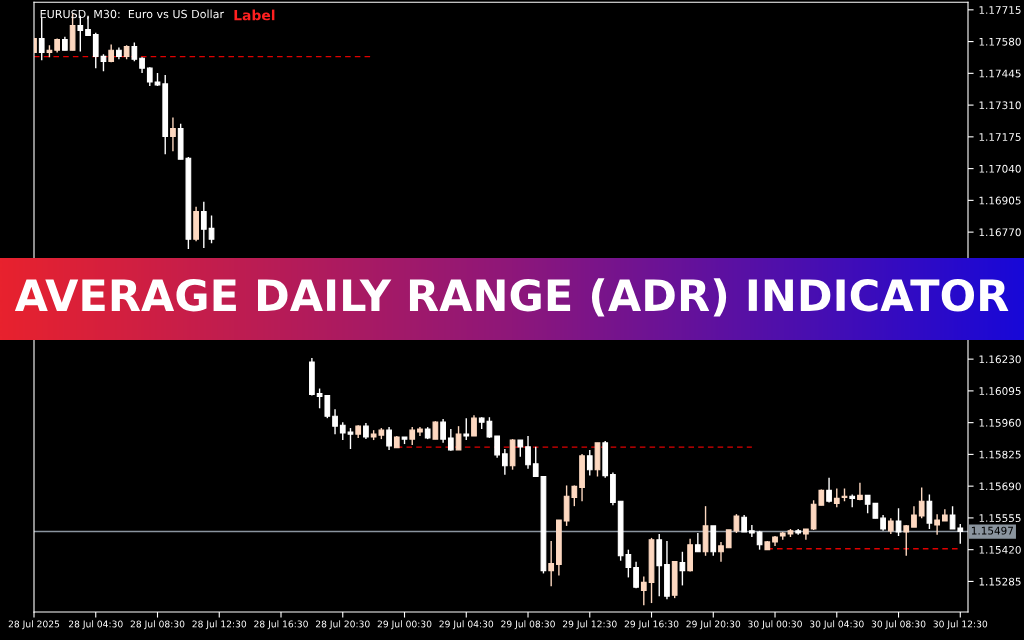 The height and width of the screenshot is (640, 1024). Describe the element at coordinates (1000, 486) in the screenshot. I see `y-tick-label: 1.15690` at that location.